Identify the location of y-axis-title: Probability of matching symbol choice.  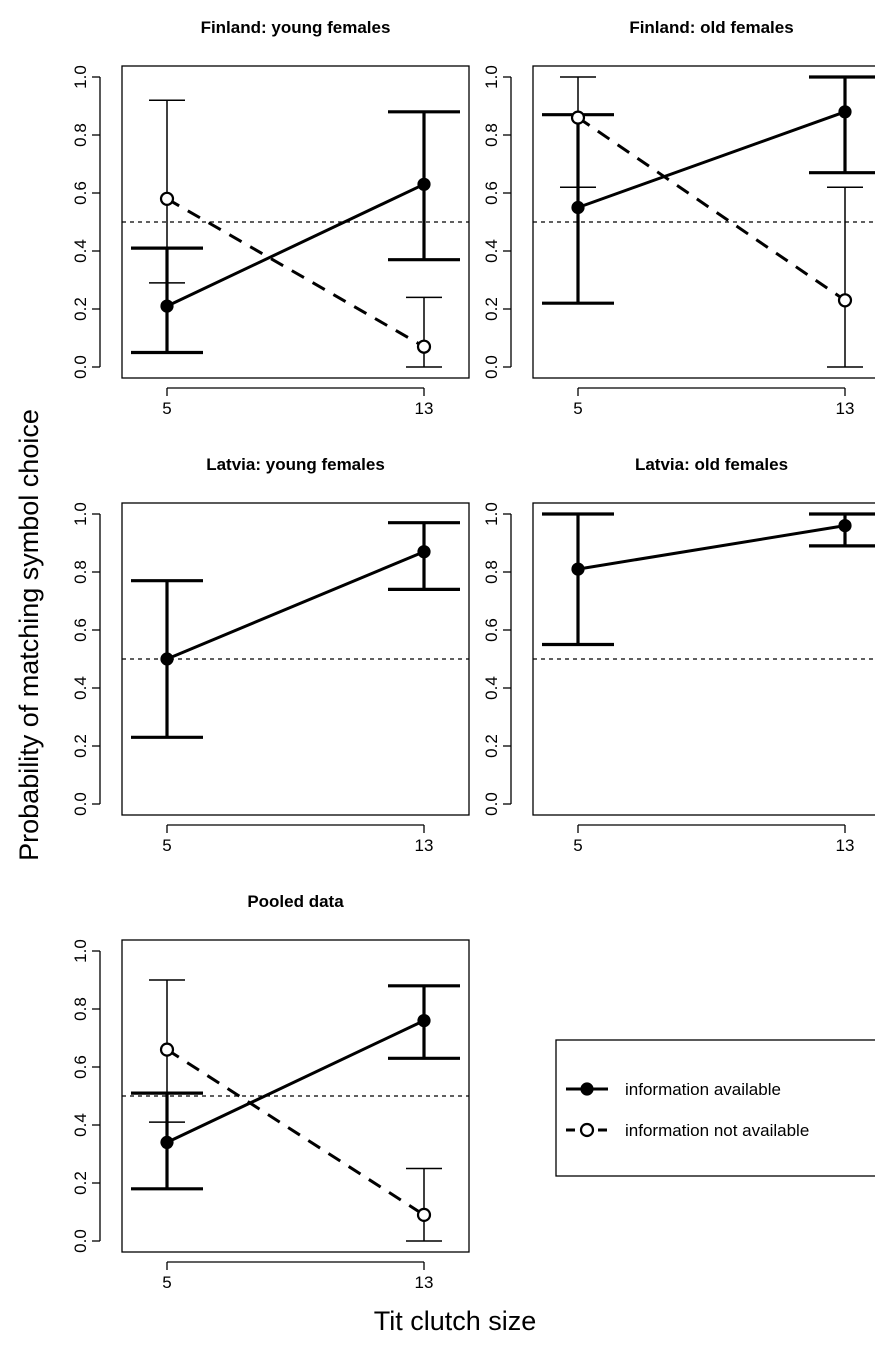
(29, 635).